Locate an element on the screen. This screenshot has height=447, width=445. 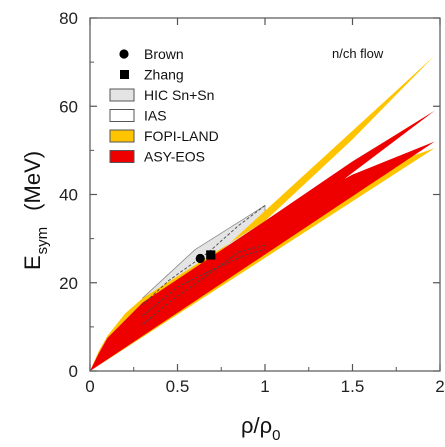
y-axis-title: Esym (MeV) is located at coordinates (35, 210).